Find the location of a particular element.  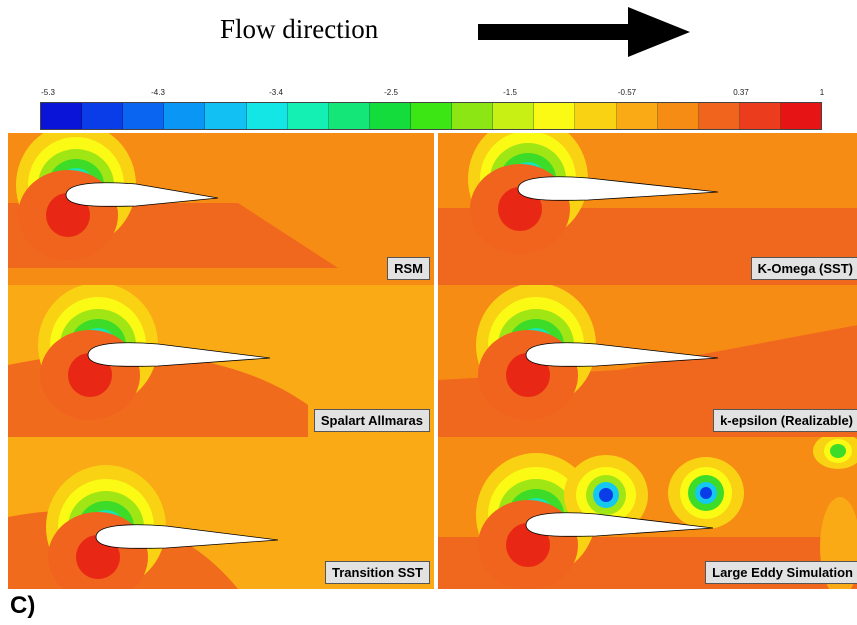

panel-label: Large Eddy Simulation is located at coordinates (781, 572).